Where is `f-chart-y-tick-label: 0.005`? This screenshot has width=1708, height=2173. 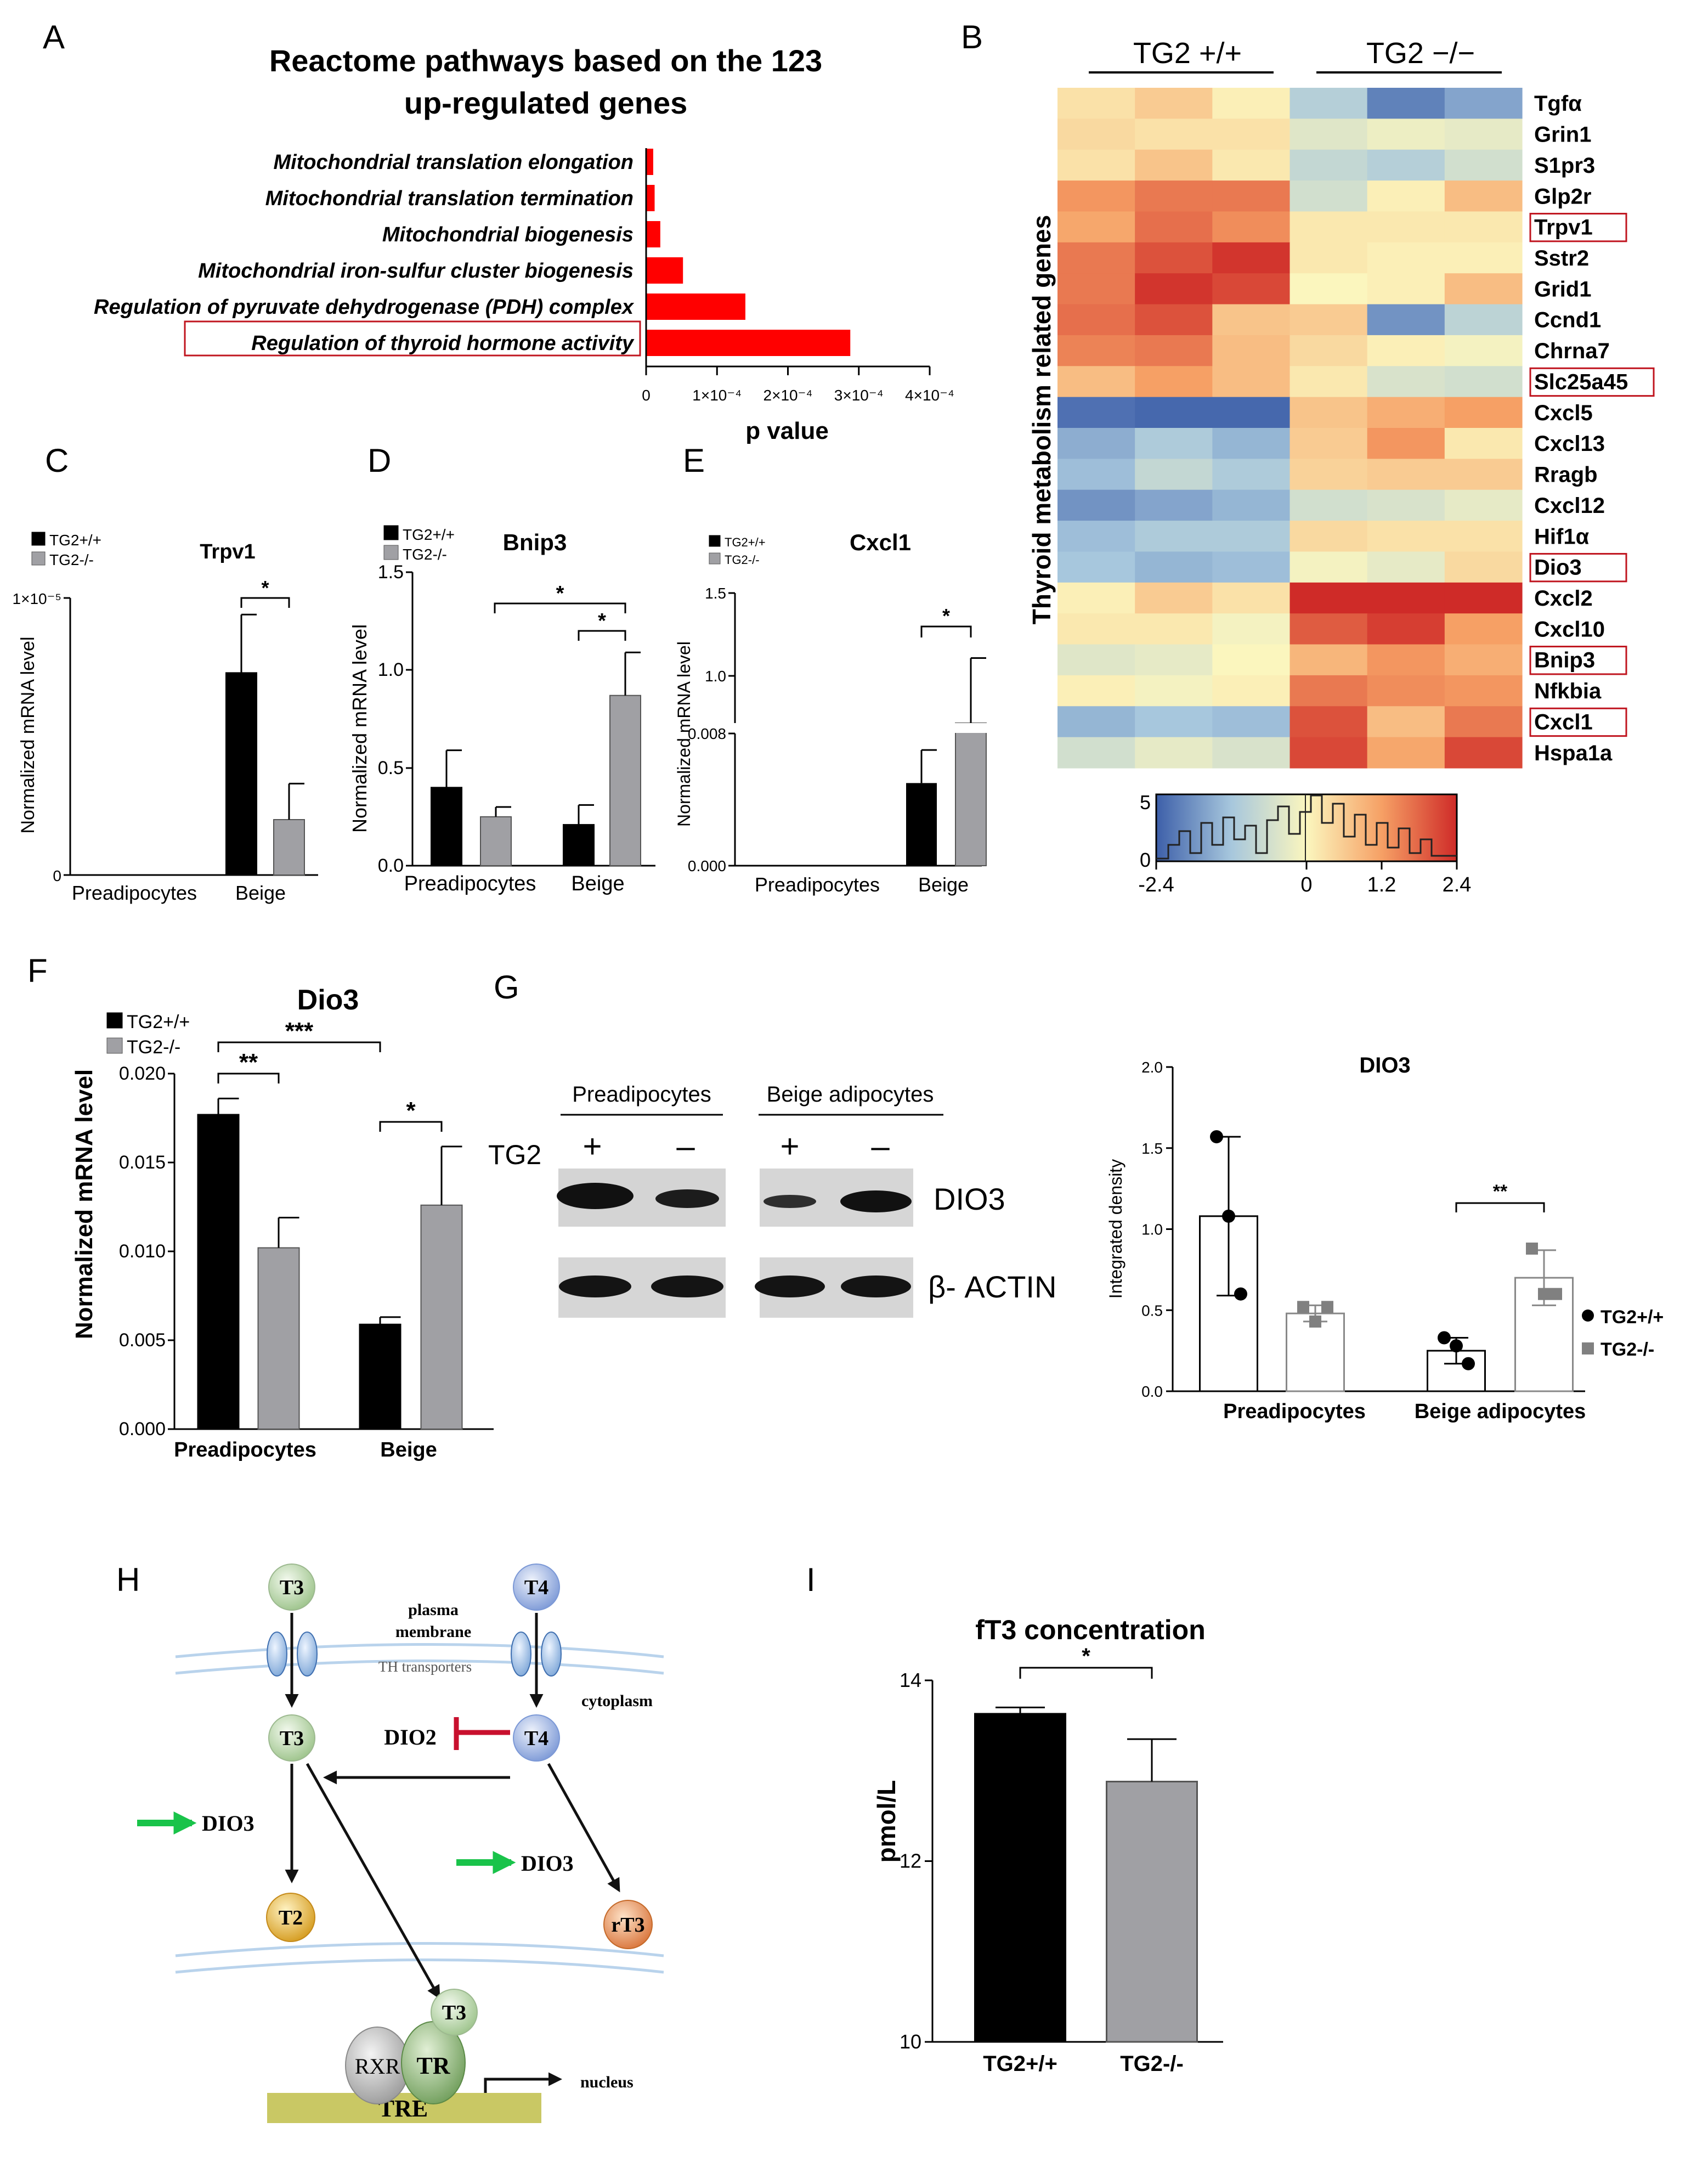 f-chart-y-tick-label: 0.005 is located at coordinates (142, 1340).